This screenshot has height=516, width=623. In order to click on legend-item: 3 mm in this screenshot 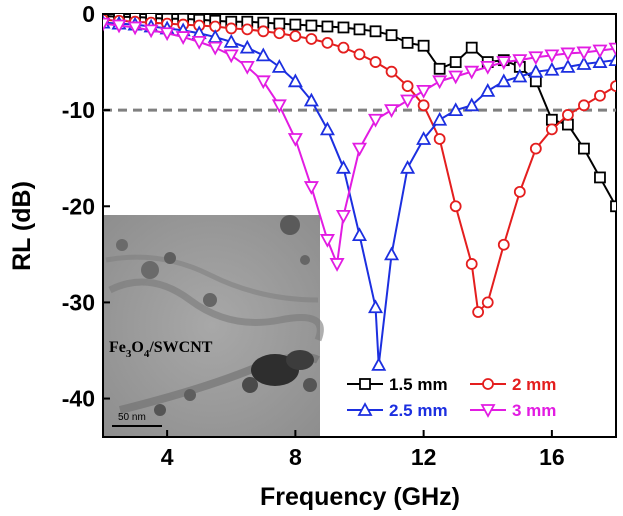, I will do `click(513, 410)`.